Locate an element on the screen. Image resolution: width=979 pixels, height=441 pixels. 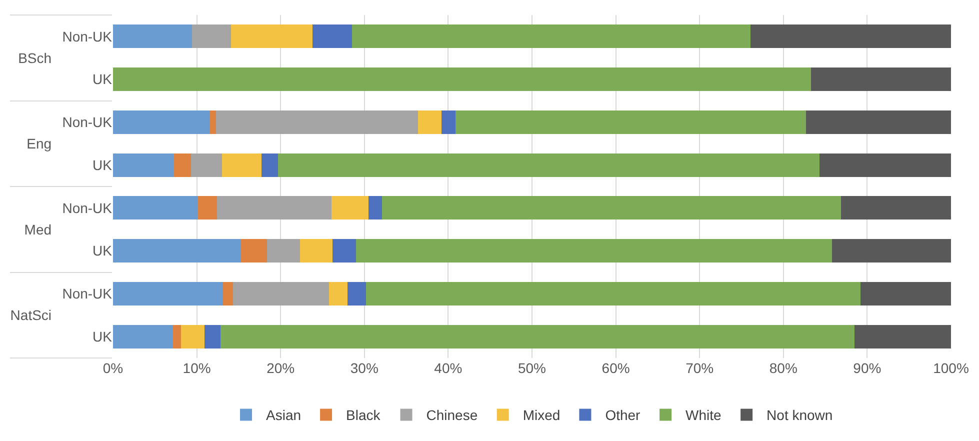
text: Eng is located at coordinates (39, 144).